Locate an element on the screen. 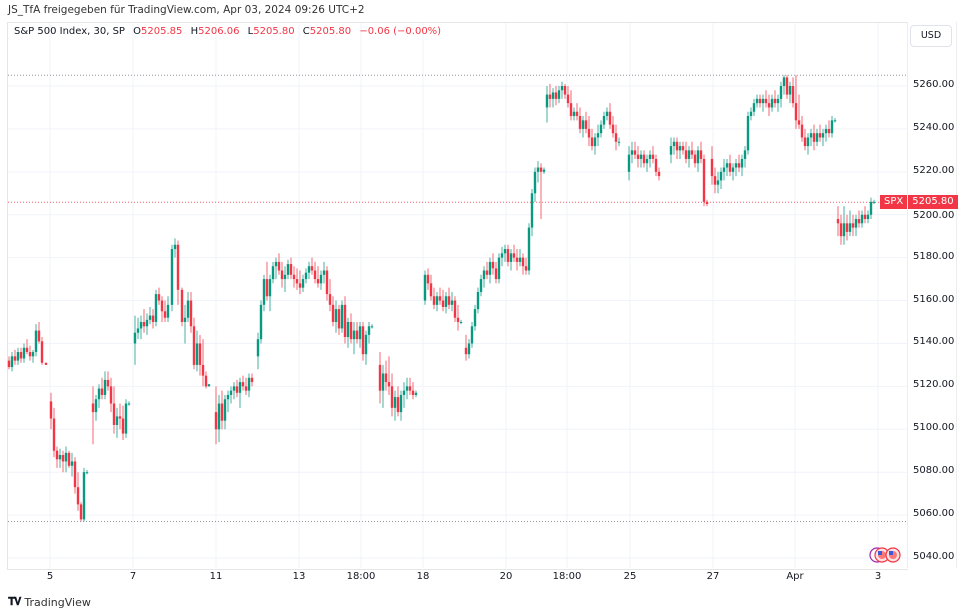 Image resolution: width=960 pixels, height=615 pixels. time-label: 7 is located at coordinates (133, 576).